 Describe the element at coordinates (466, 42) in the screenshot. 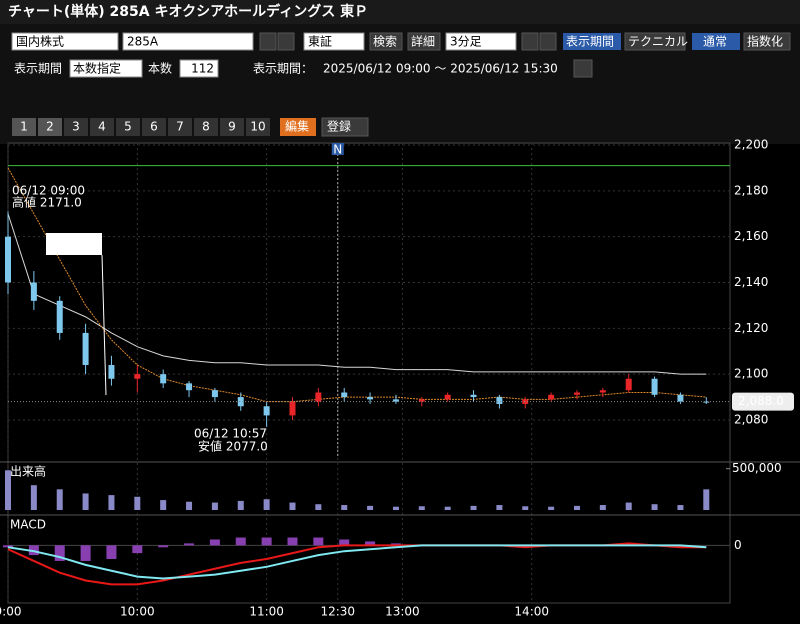

I see `interval: 3分足` at that location.